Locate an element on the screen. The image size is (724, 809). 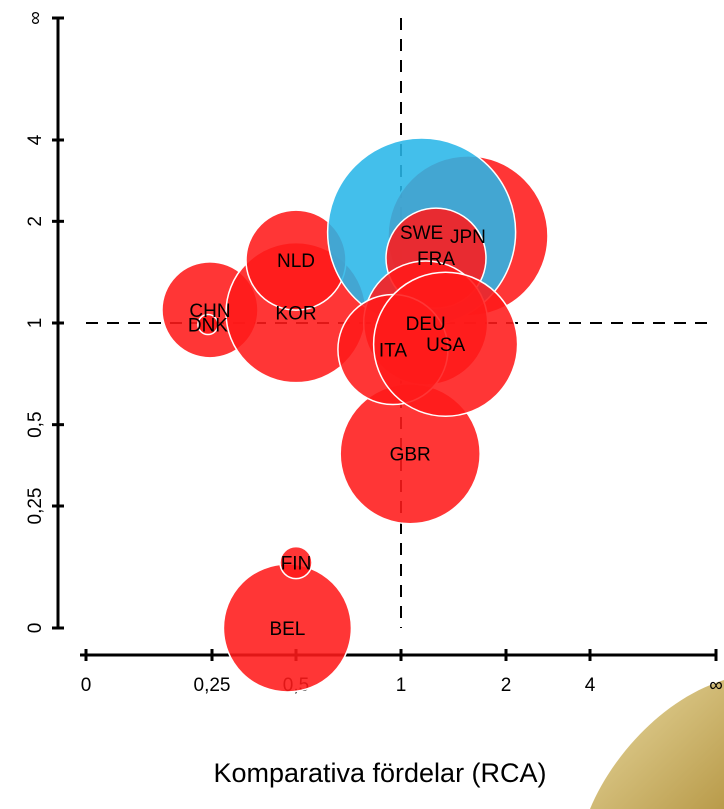
bubble-label: SWE is located at coordinates (421, 233).